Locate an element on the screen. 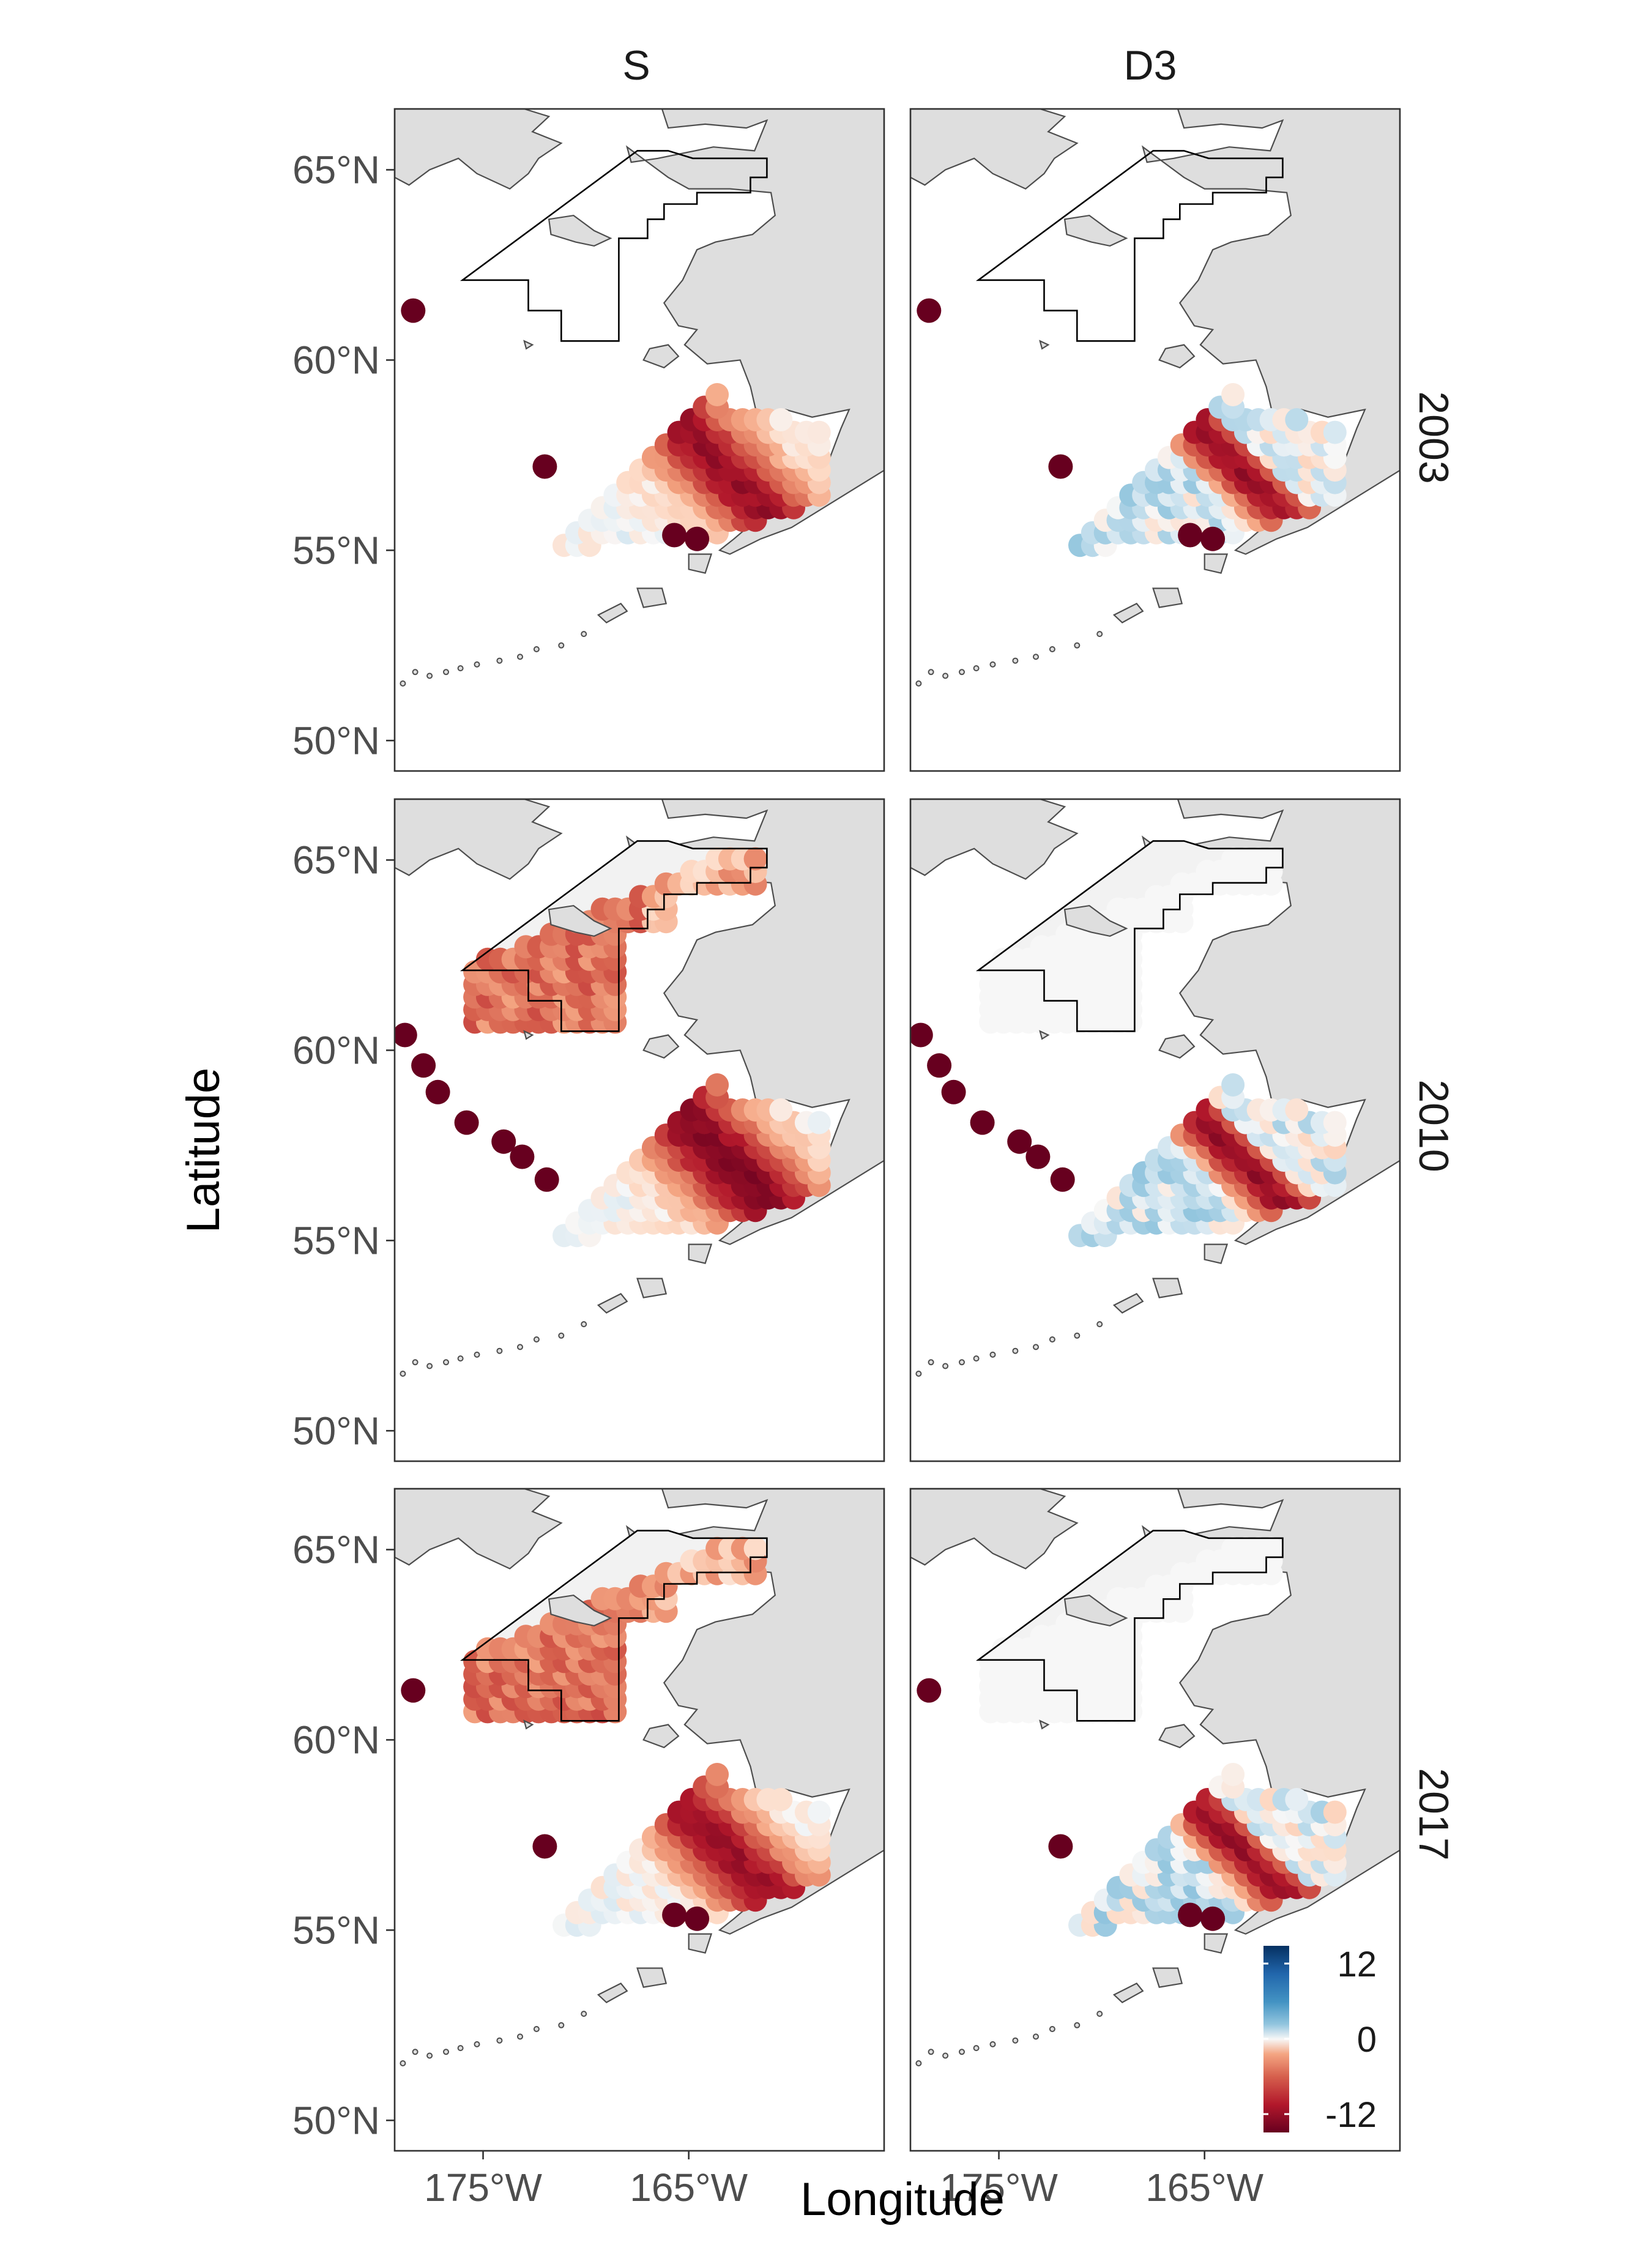 The height and width of the screenshot is (2264, 1652). column-label-d3: D3 is located at coordinates (1150, 65).